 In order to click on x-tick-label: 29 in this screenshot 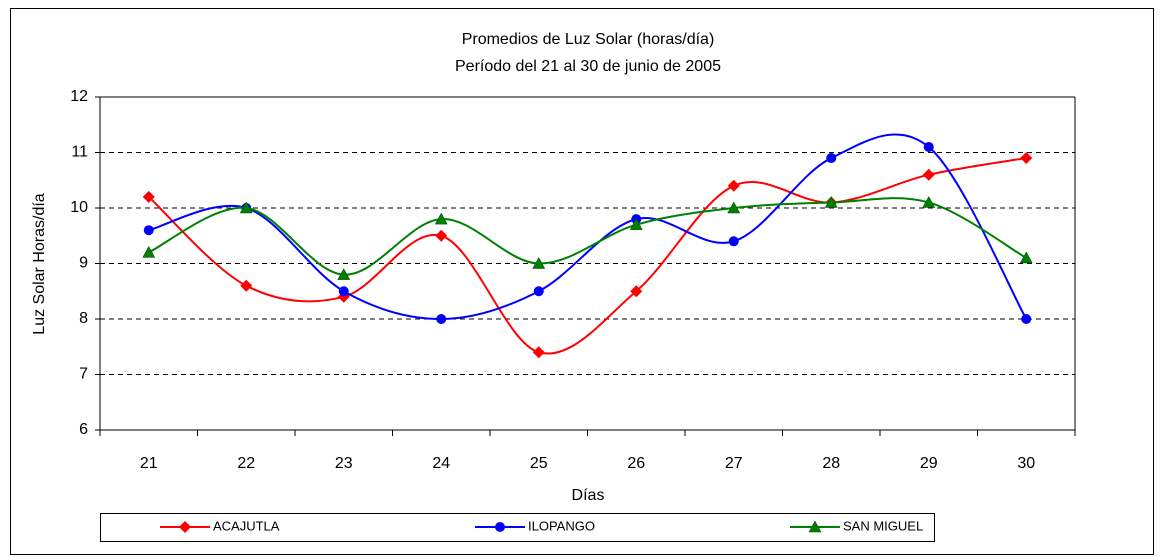, I will do `click(929, 463)`.